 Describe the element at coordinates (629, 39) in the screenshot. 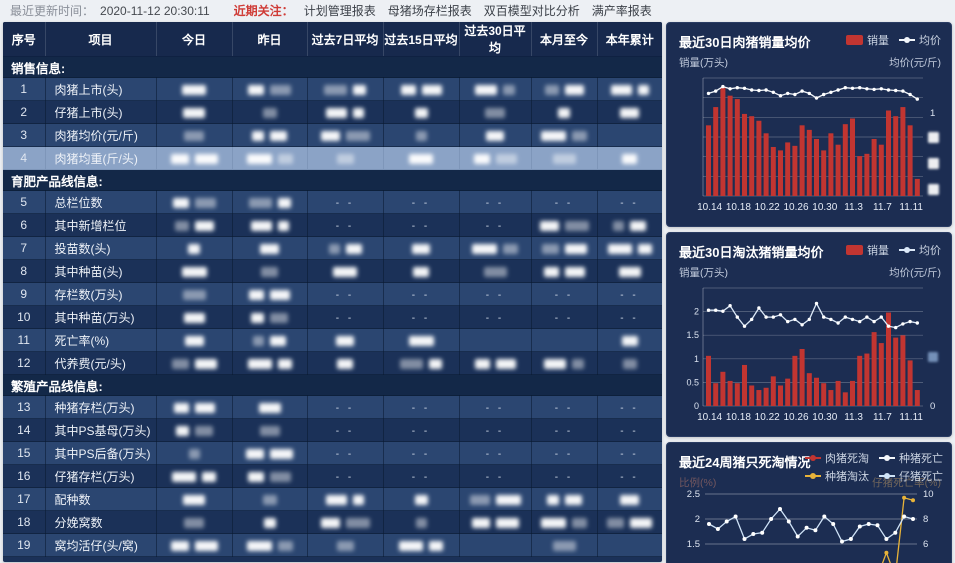

I see `column-header: 本年累计` at that location.